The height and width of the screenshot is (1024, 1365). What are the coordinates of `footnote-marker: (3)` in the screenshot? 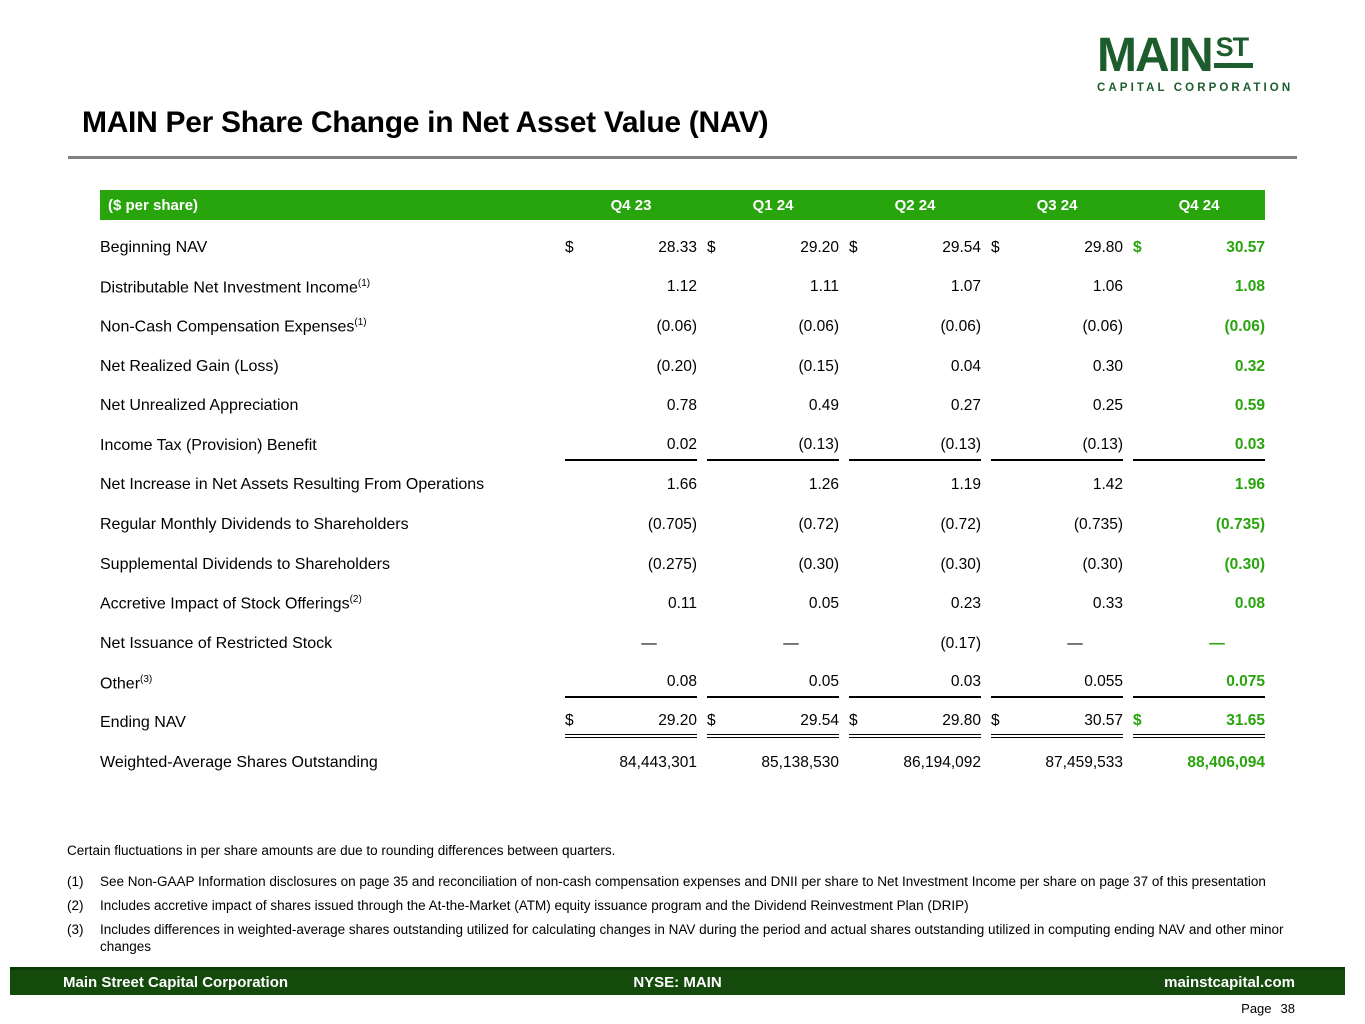 It's located at (146, 679).